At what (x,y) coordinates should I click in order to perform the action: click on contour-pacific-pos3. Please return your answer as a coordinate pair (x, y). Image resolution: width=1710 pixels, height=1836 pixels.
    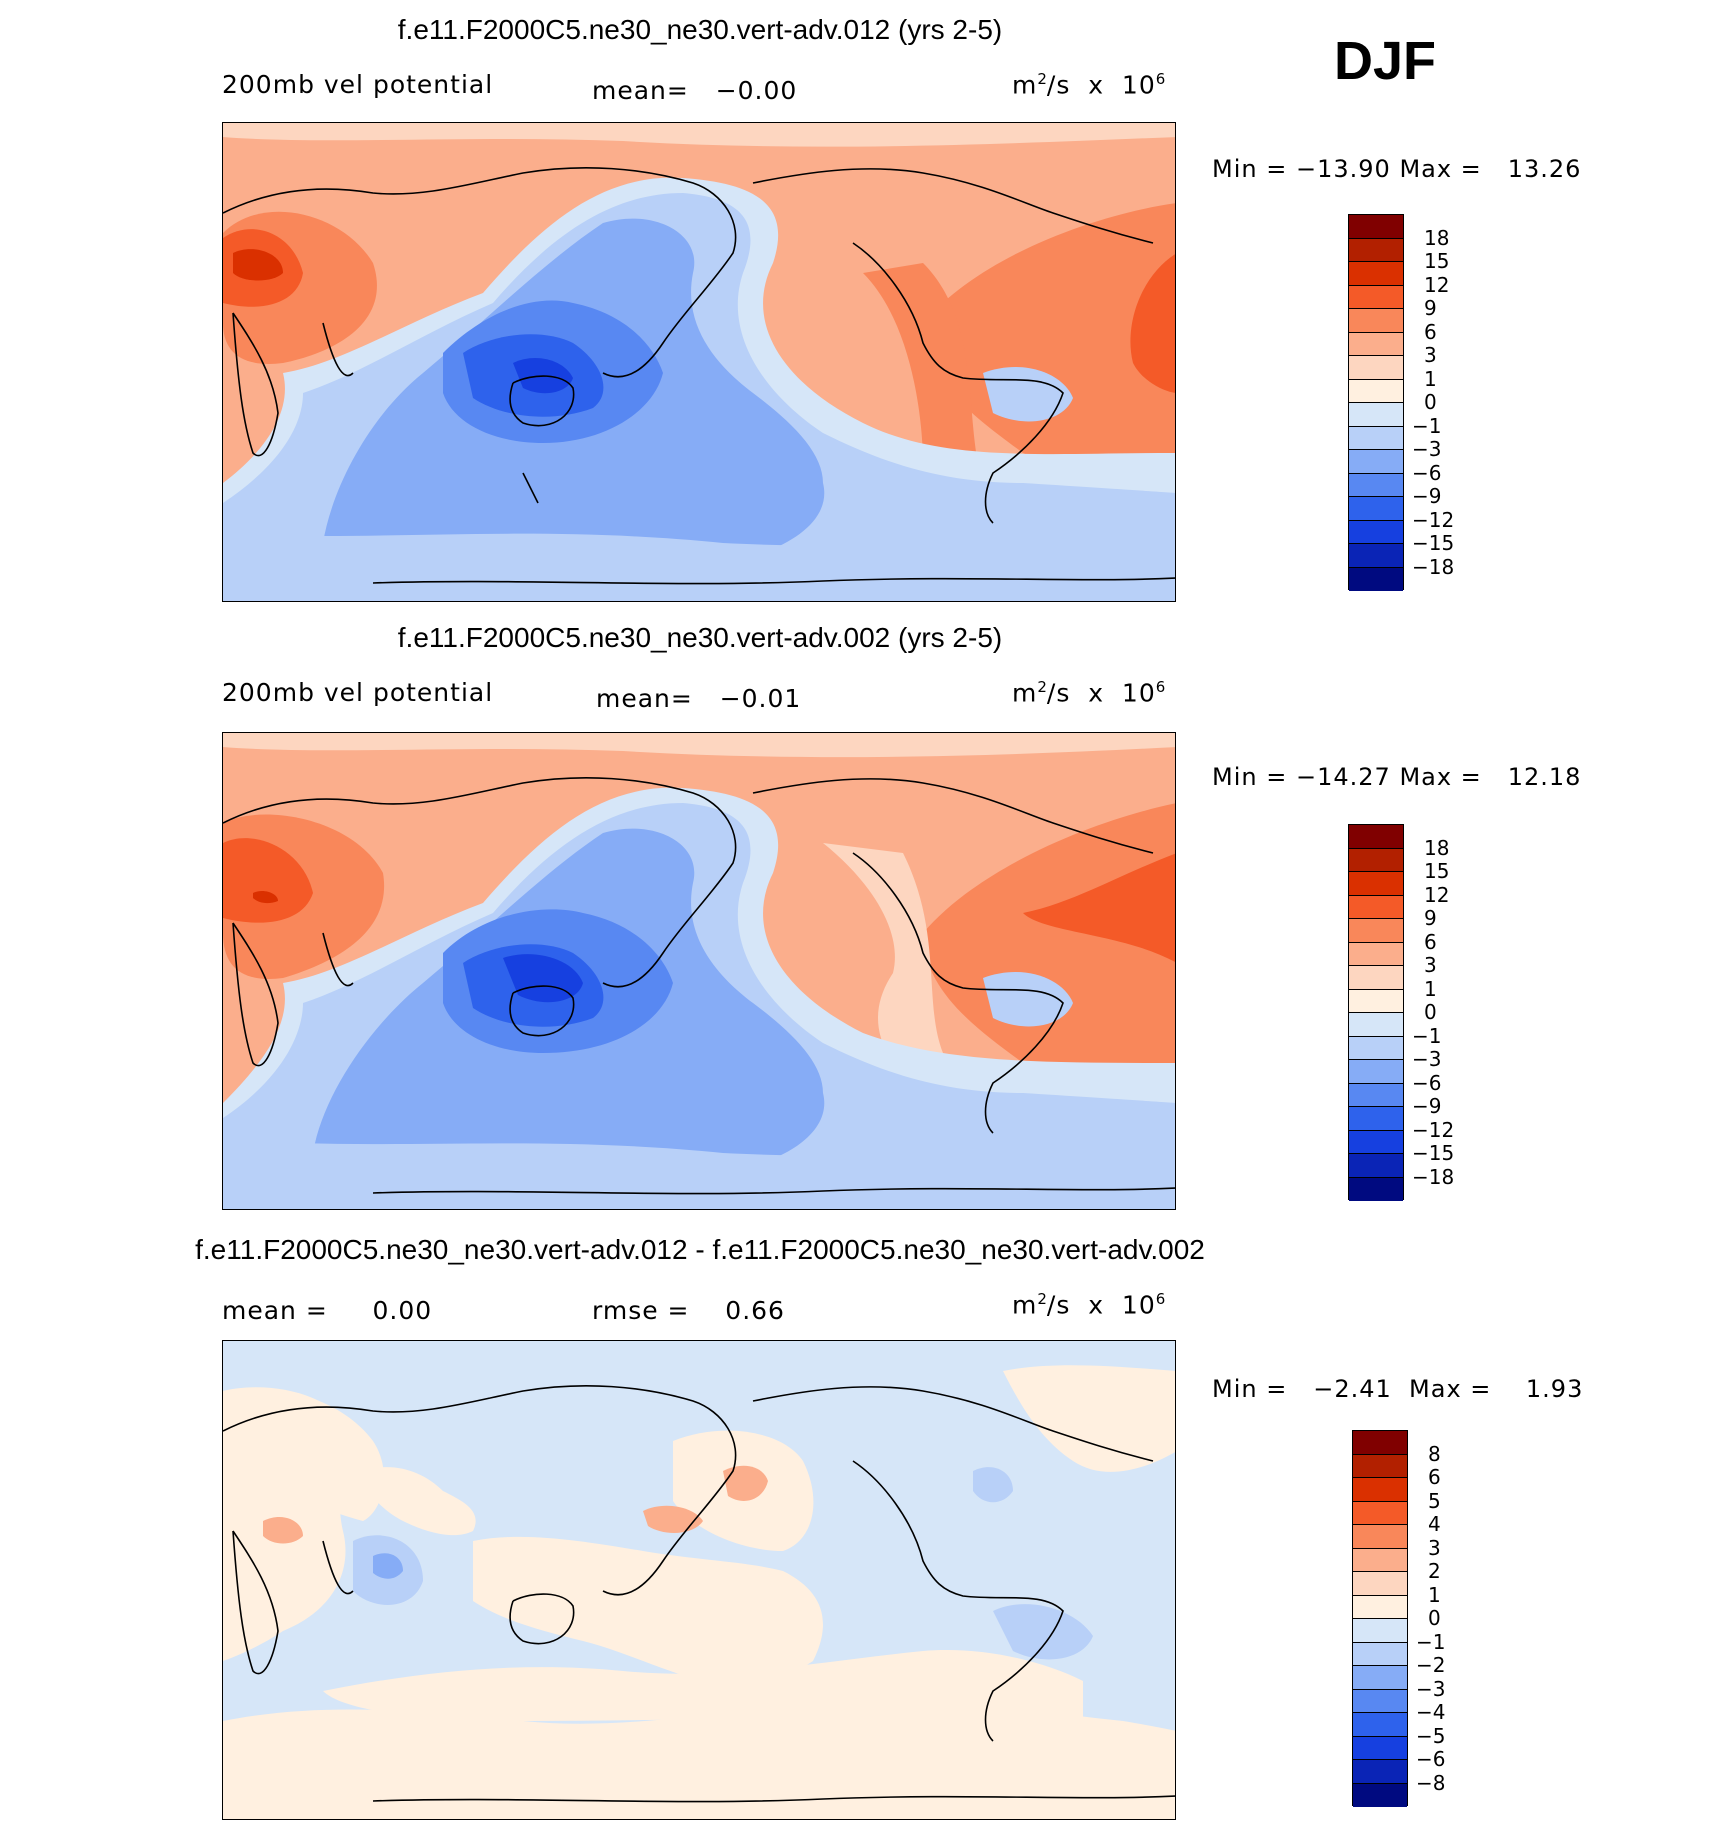
    Looking at the image, I should click on (673, 1519).